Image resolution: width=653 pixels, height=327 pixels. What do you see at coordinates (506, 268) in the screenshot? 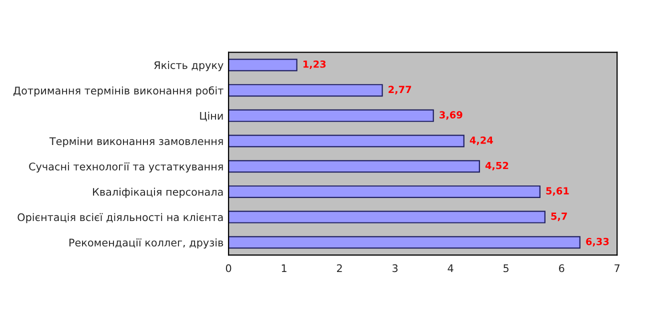
I see `x-tick-label: 5` at bounding box center [506, 268].